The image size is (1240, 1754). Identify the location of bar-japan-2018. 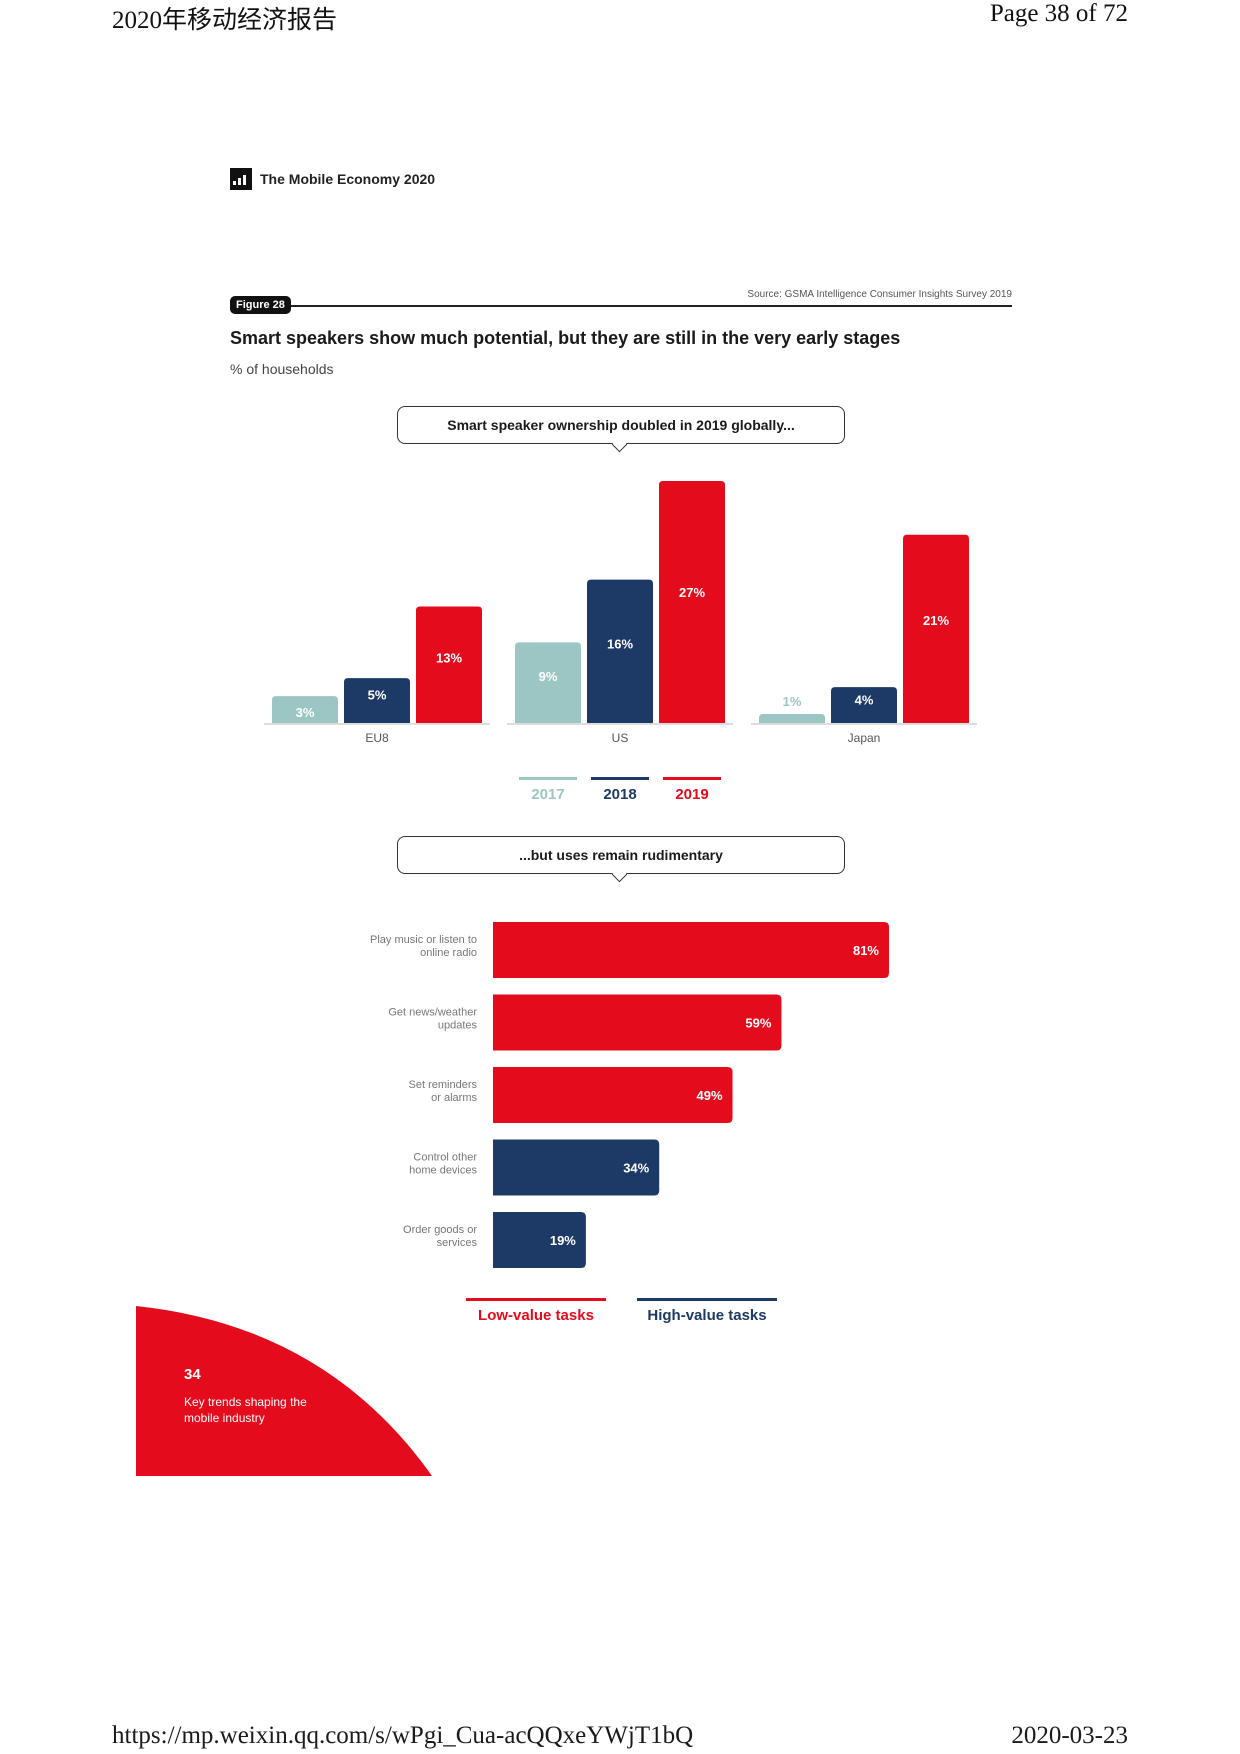
(864, 705).